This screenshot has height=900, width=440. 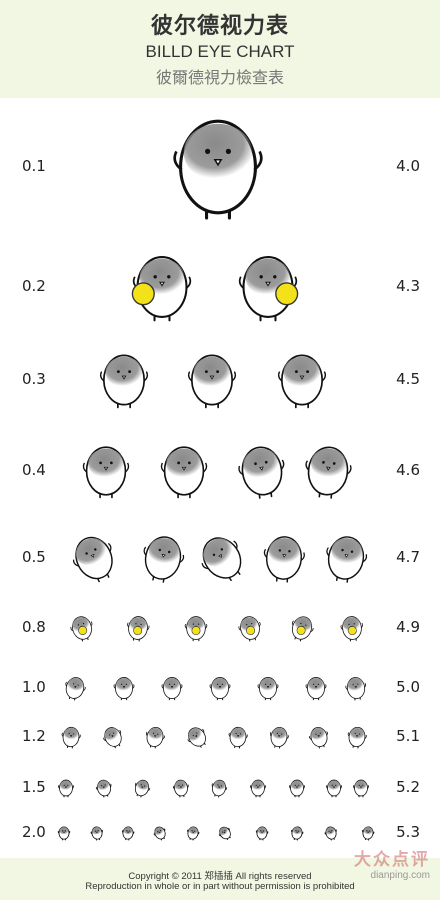 What do you see at coordinates (34, 557) in the screenshot?
I see `decimal-acuity-label: 0.5` at bounding box center [34, 557].